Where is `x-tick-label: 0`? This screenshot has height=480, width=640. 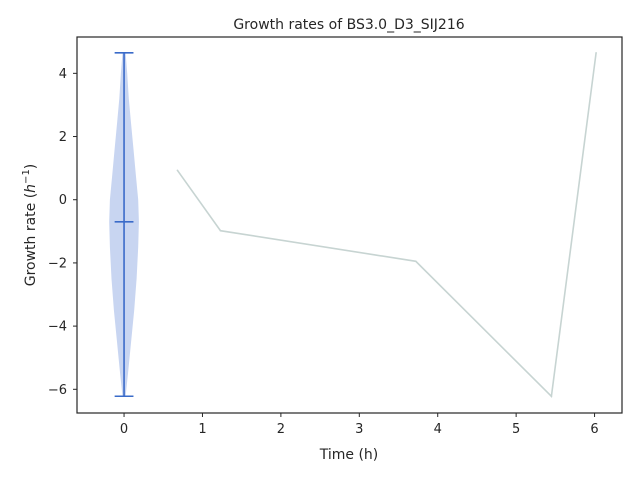
x-tick-label: 0 is located at coordinates (124, 429).